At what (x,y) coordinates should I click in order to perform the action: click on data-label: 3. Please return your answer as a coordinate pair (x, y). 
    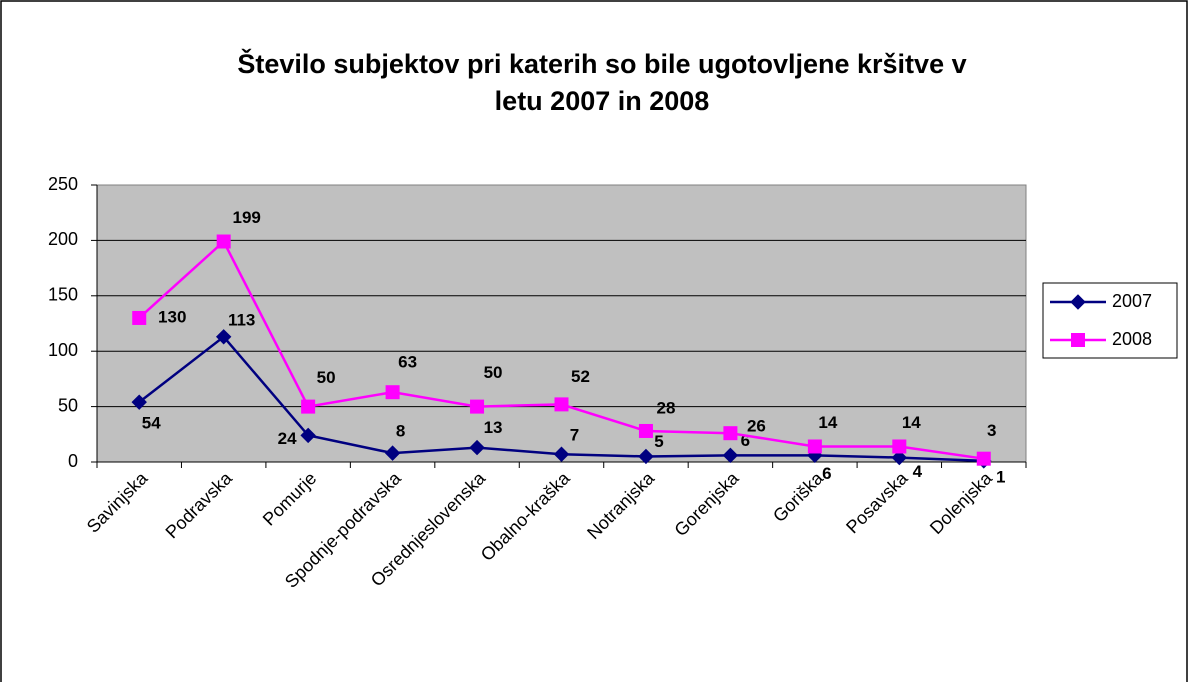
    Looking at the image, I should click on (991, 430).